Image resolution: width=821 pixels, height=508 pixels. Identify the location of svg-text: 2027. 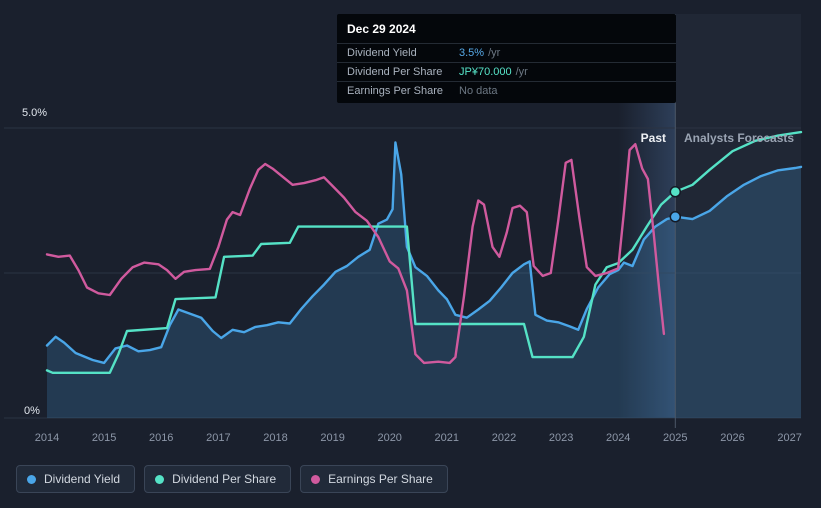
(789, 438).